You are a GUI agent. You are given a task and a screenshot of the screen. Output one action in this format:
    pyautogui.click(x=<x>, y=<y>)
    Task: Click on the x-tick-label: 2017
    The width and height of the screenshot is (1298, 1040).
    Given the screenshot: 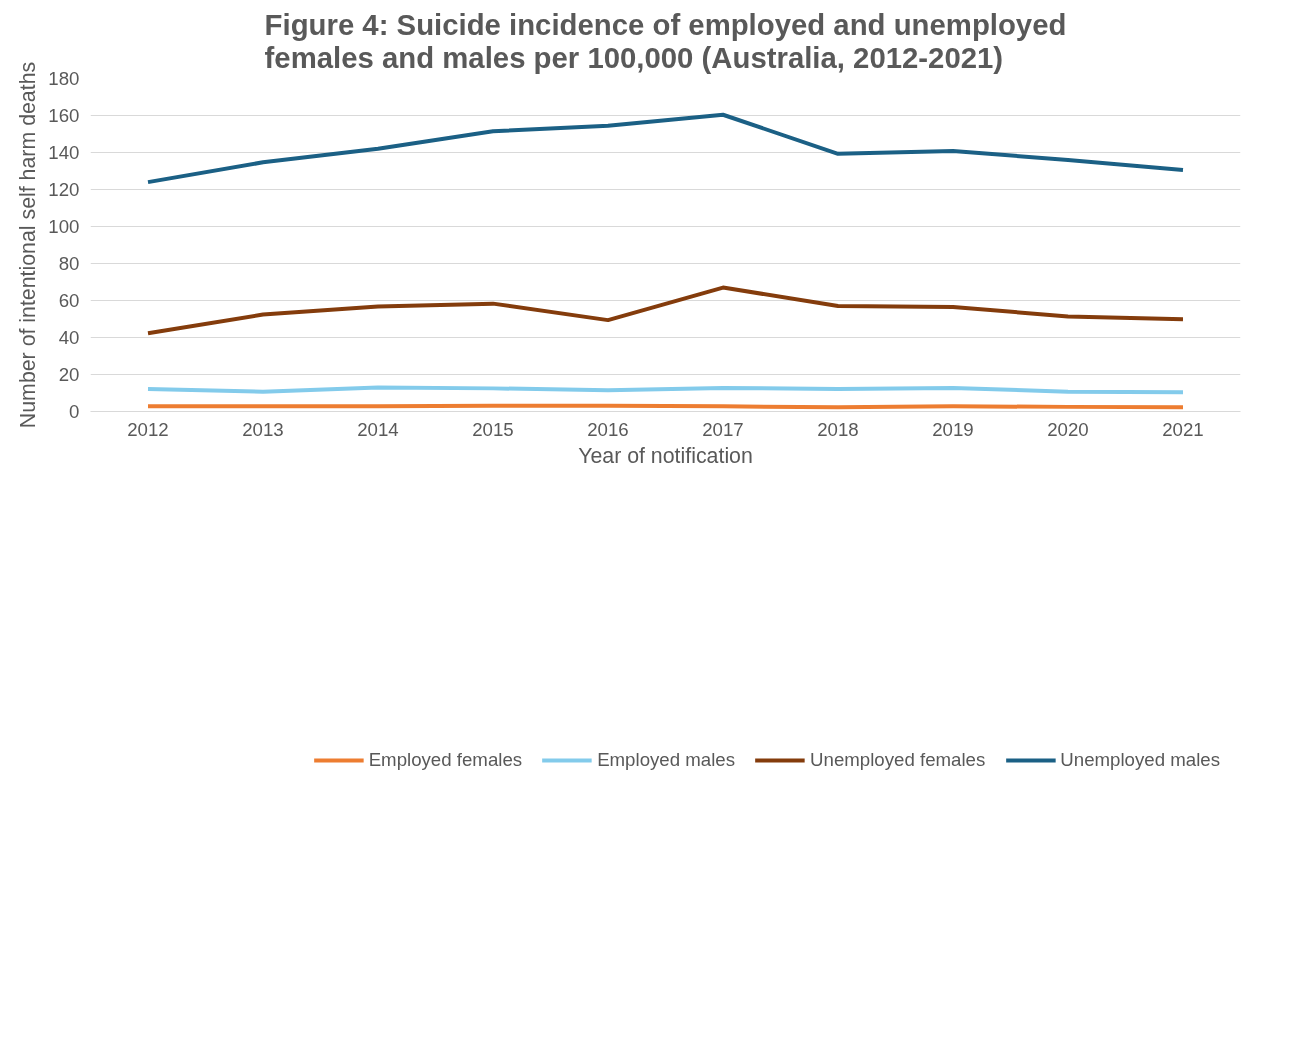 What is the action you would take?
    pyautogui.click(x=723, y=429)
    